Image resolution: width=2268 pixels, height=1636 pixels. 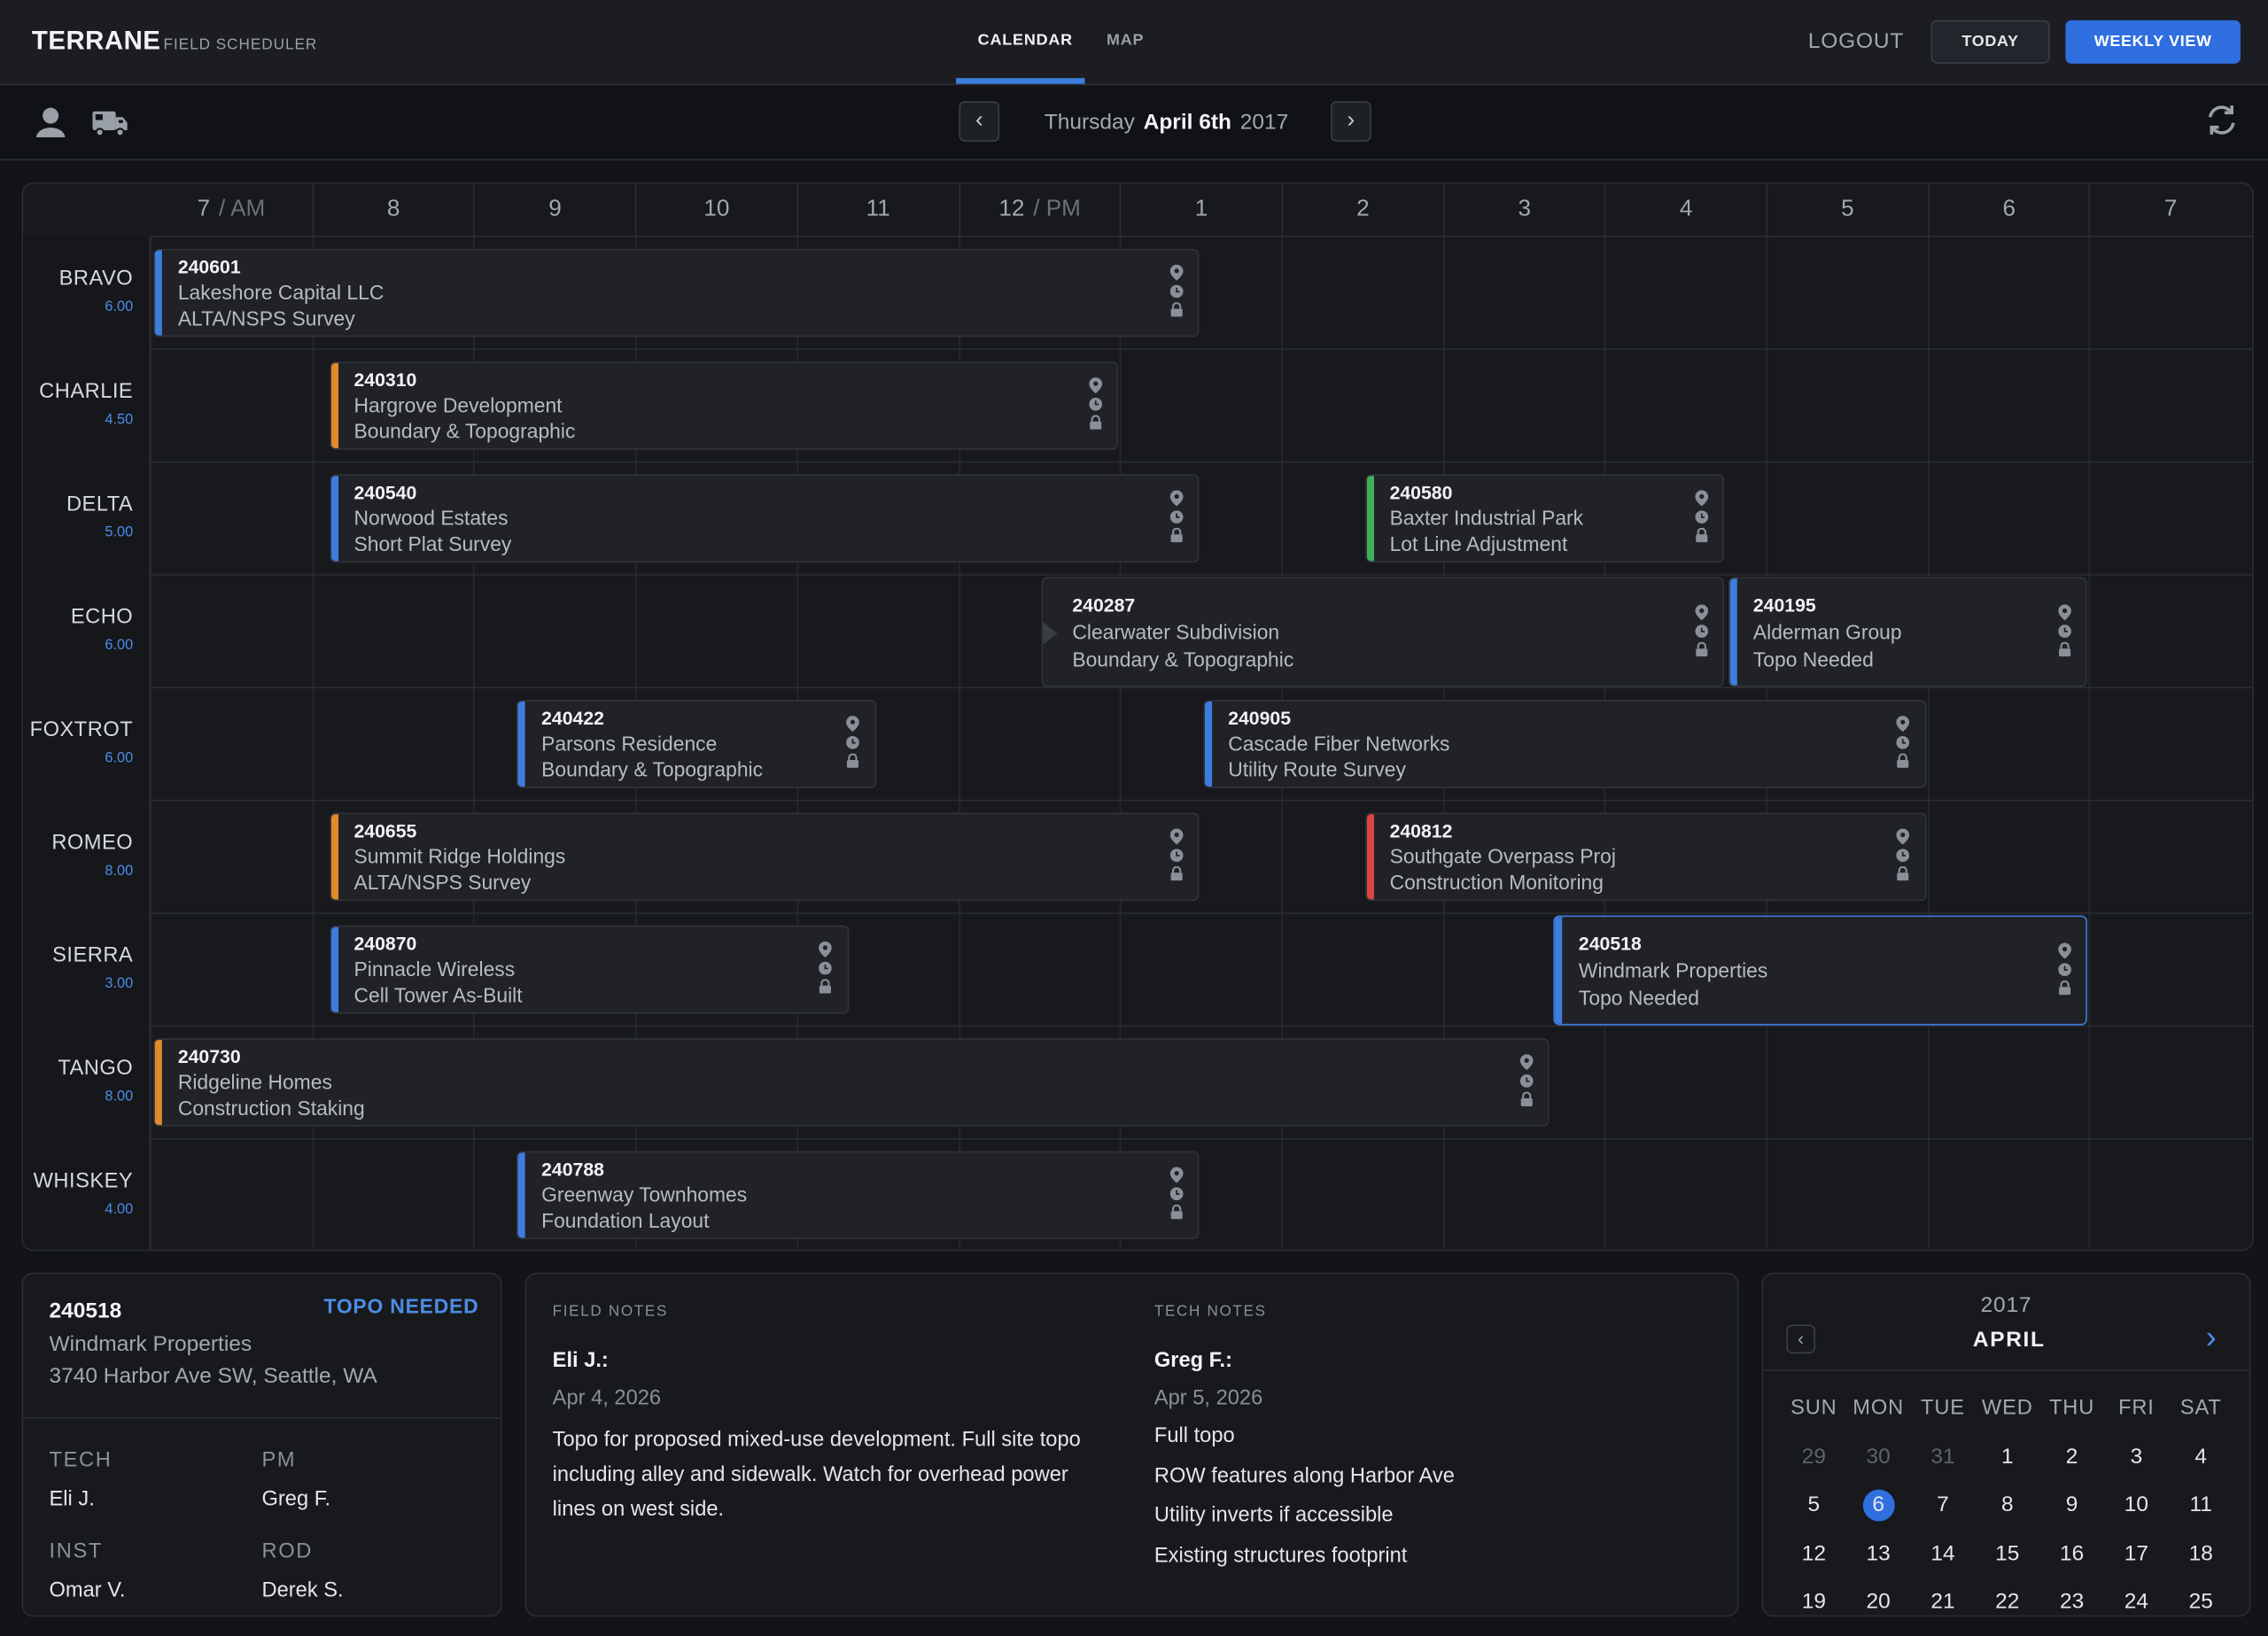 What do you see at coordinates (1821, 970) in the screenshot?
I see `job-card: 240518 Windmark Properties Topo Needed` at bounding box center [1821, 970].